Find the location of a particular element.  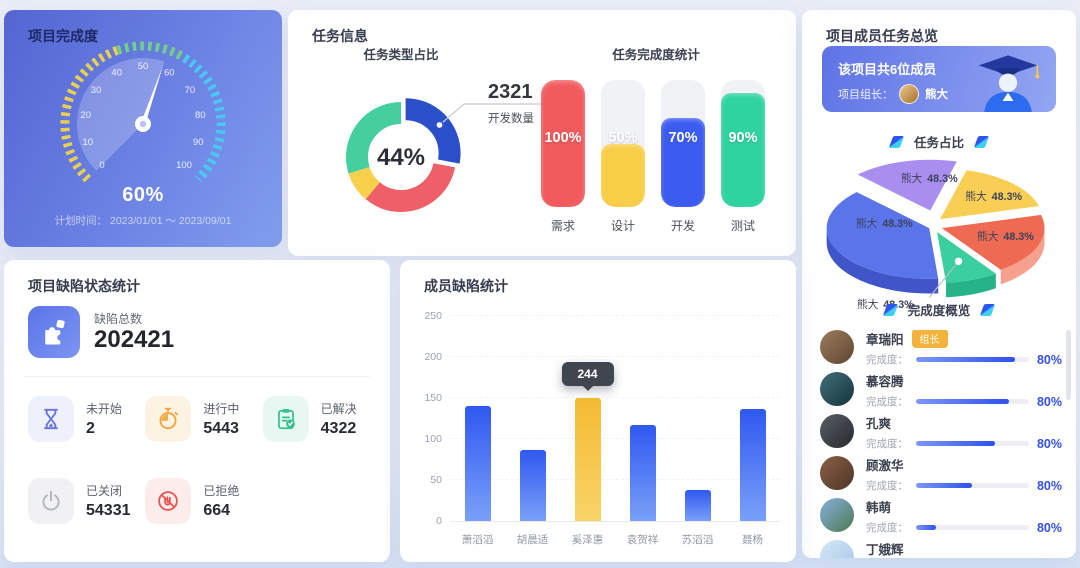

bar-奚泽惠 is located at coordinates (587, 459).